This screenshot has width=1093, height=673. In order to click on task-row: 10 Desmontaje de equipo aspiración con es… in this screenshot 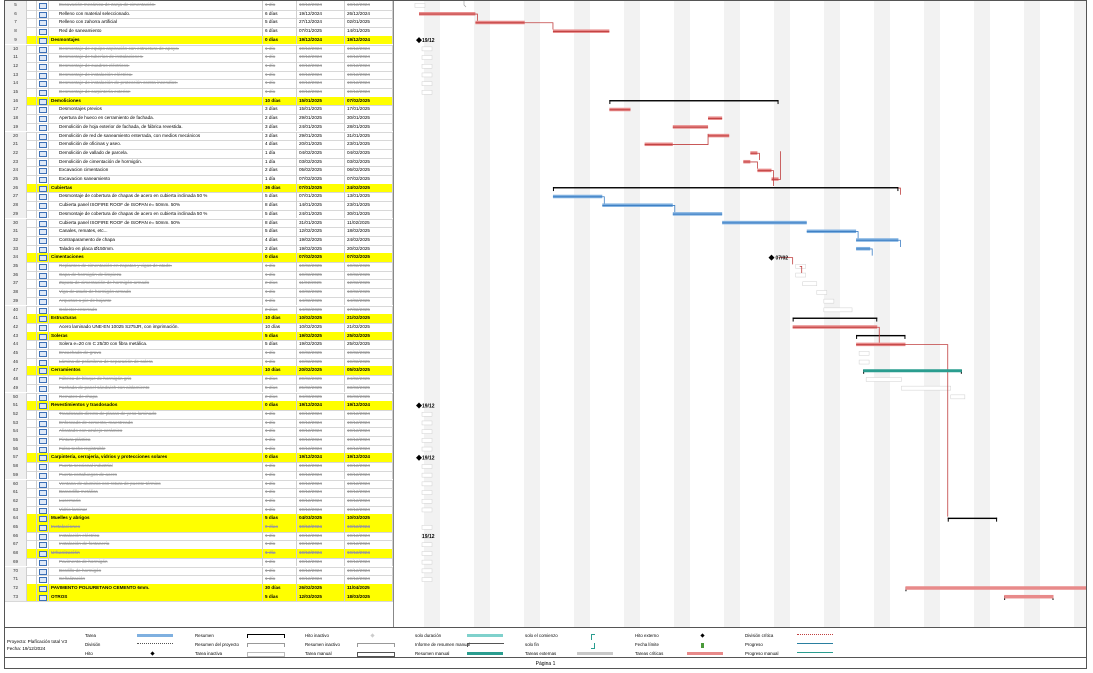, I will do `click(199, 49)`.